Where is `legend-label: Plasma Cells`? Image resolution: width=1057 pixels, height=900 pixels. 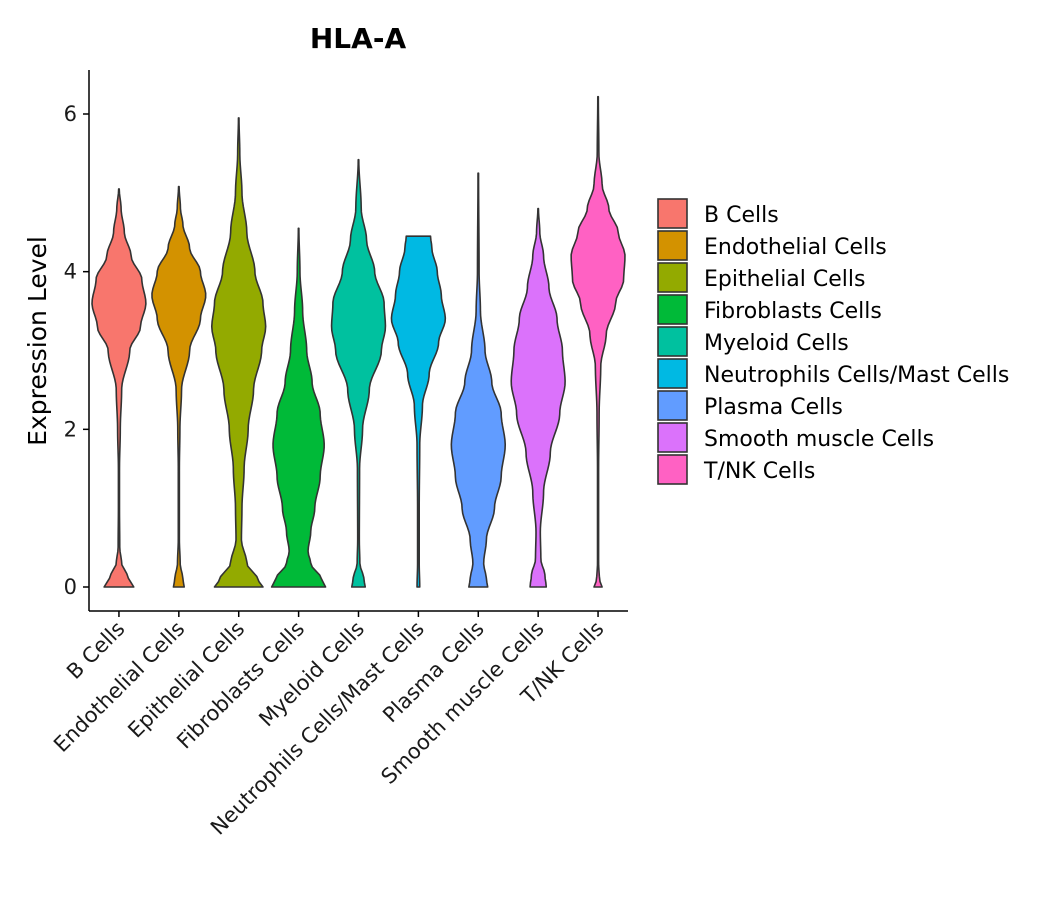
legend-label: Plasma Cells is located at coordinates (773, 407).